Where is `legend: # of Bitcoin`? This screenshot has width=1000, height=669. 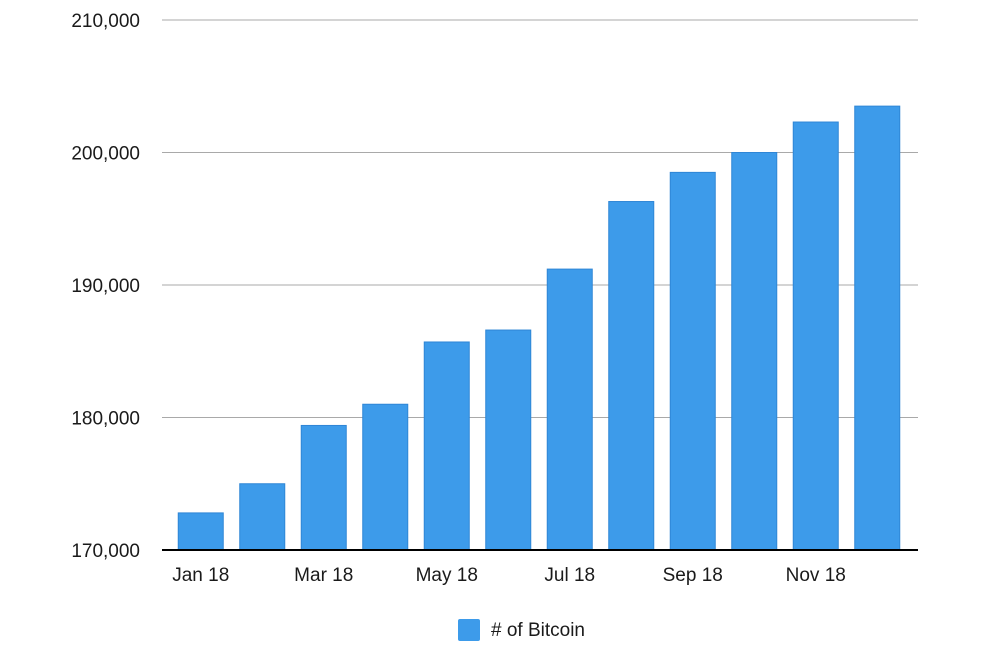 legend: # of Bitcoin is located at coordinates (521, 630).